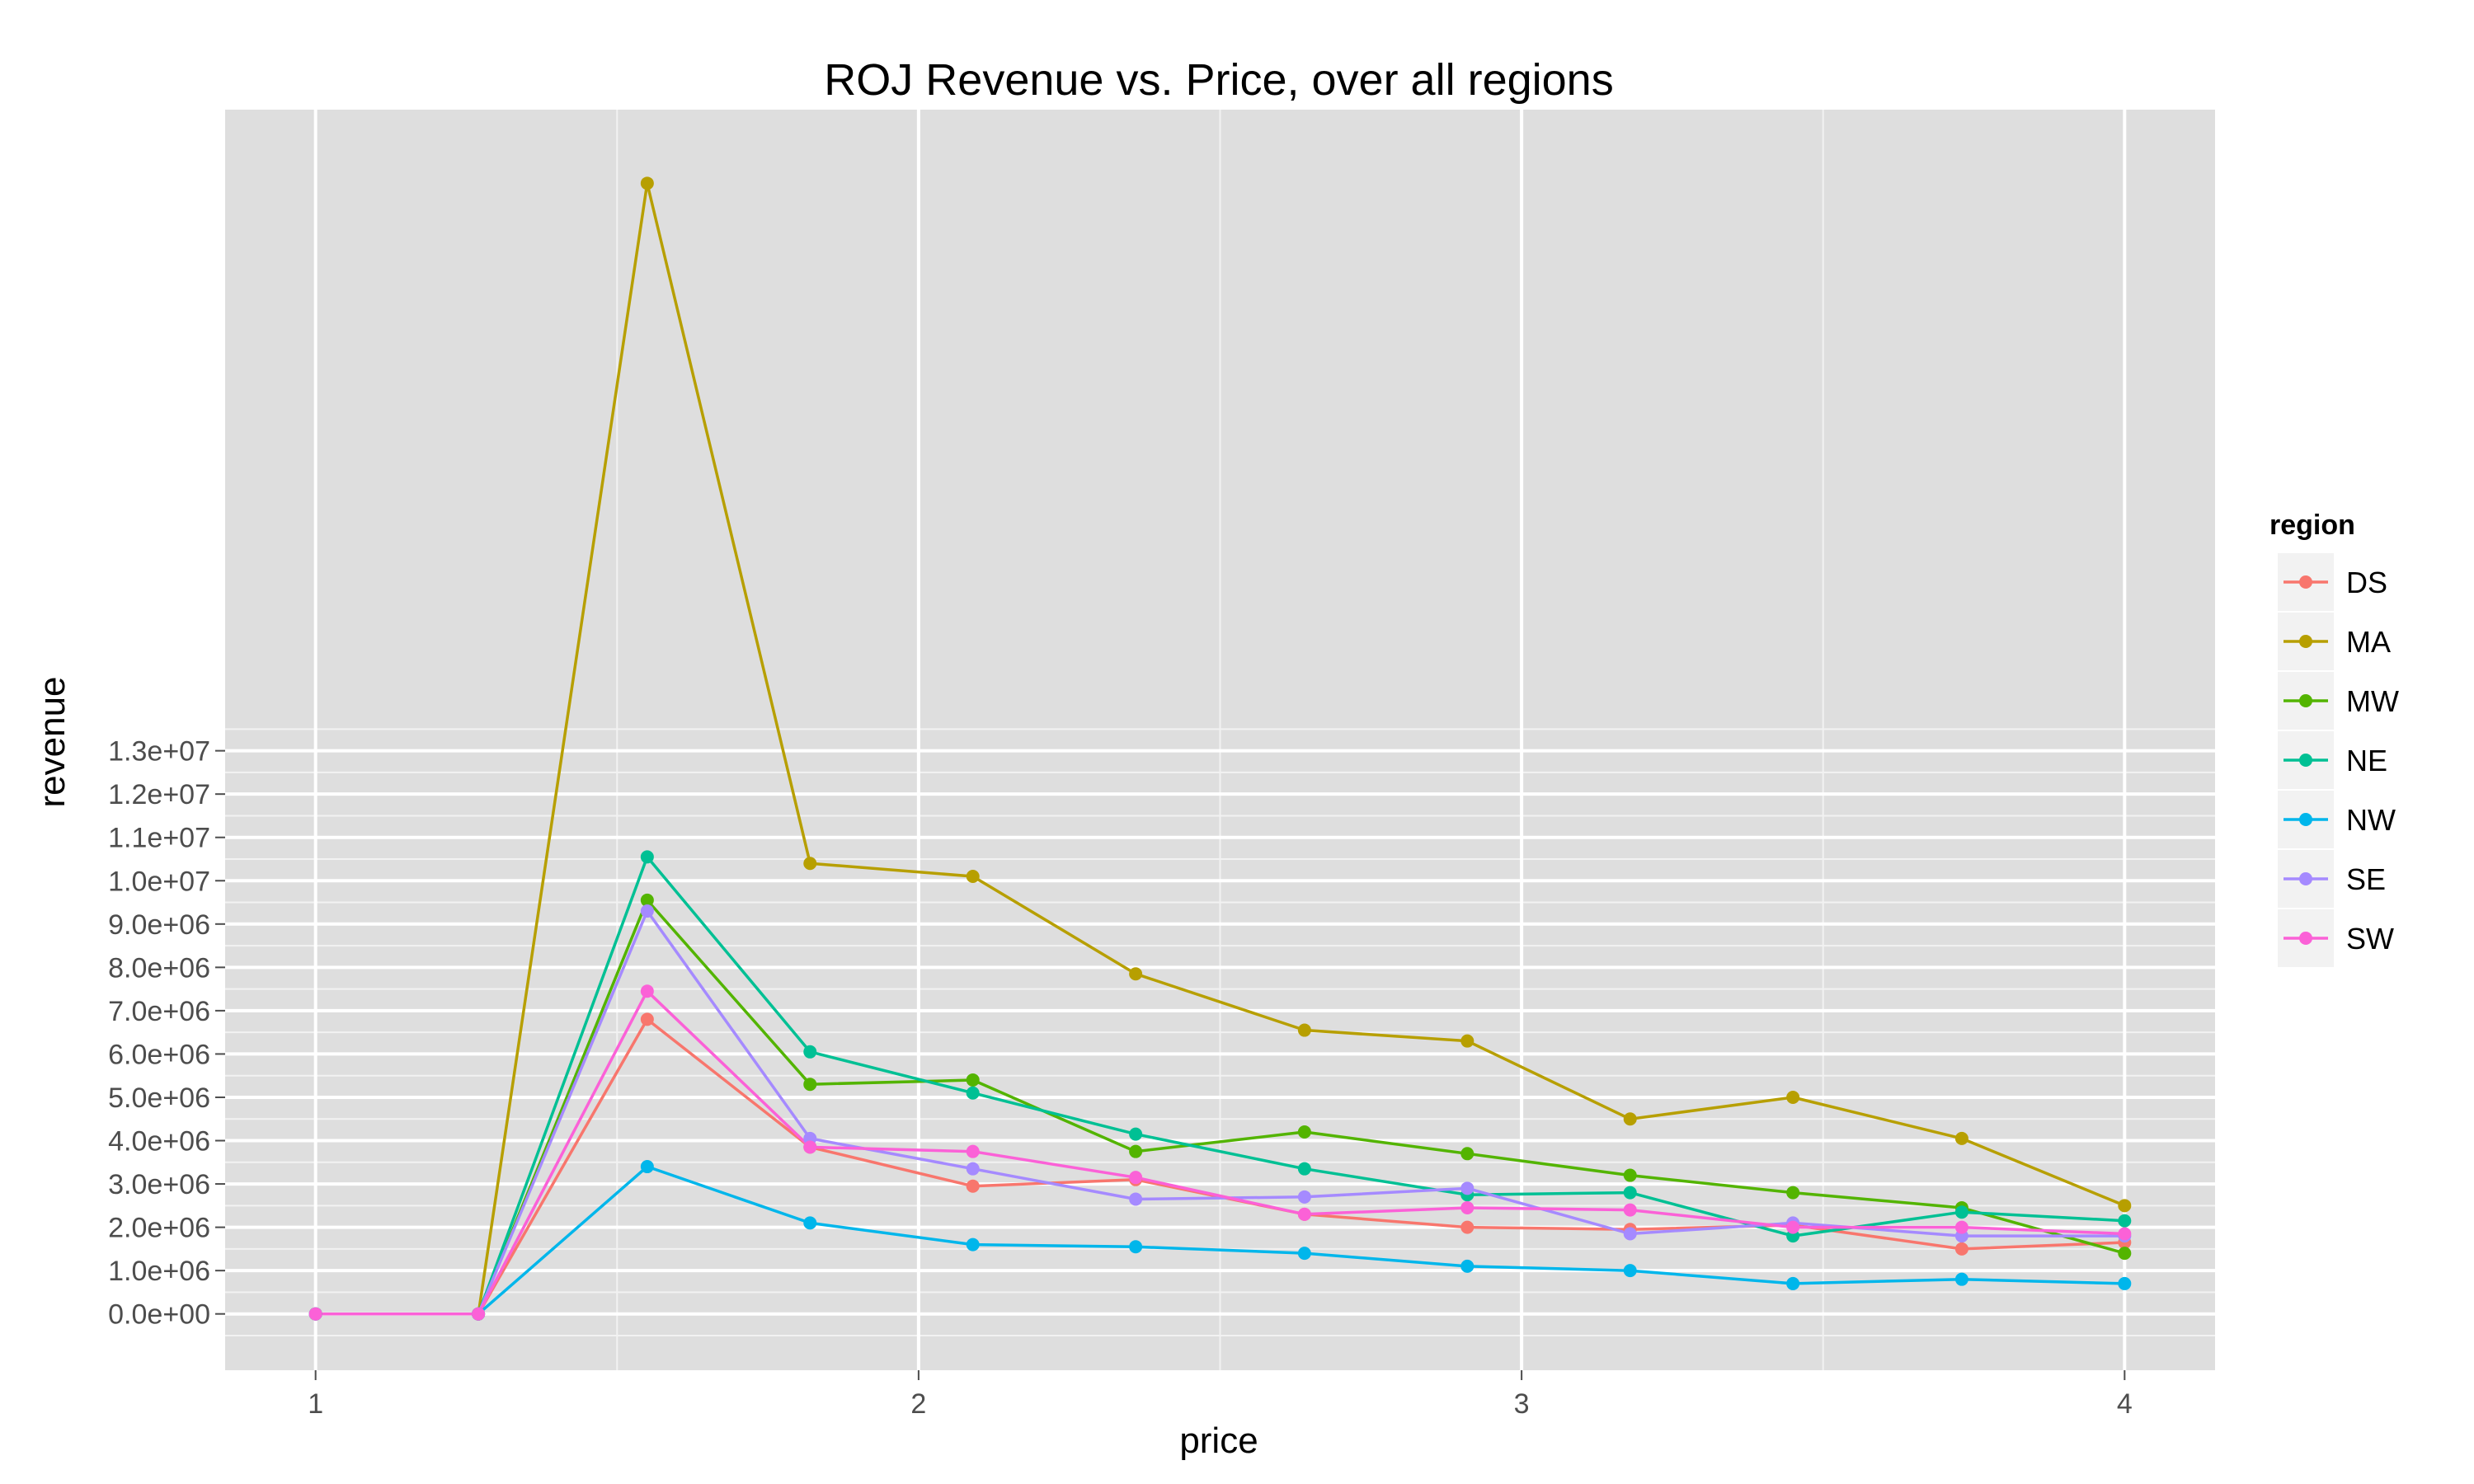 Image resolution: width=2474 pixels, height=1484 pixels. Describe the element at coordinates (1220, 1240) in the screenshot. I see `series-line-nw` at that location.